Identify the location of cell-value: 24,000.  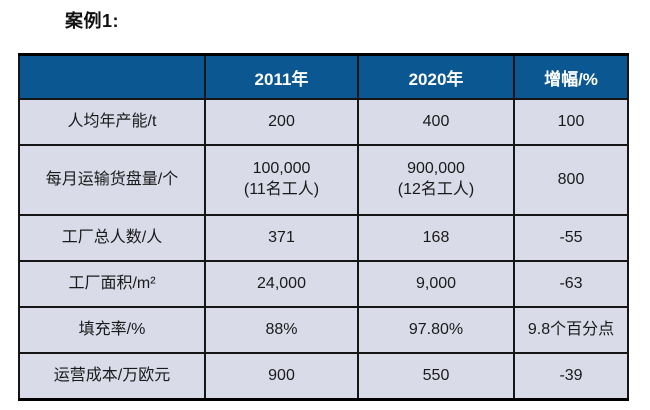
(281, 283).